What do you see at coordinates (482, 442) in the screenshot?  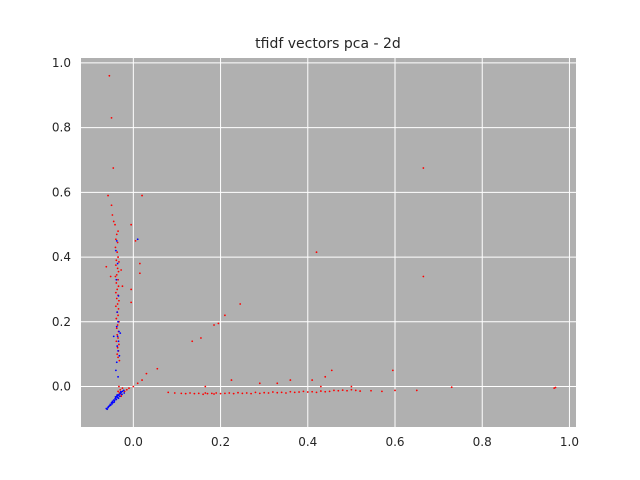 I see `x-tick-label: 0.8` at bounding box center [482, 442].